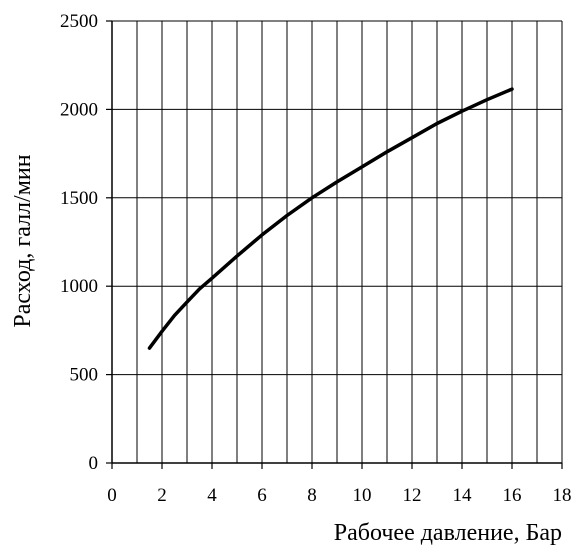 This screenshot has width=576, height=554. What do you see at coordinates (262, 495) in the screenshot?
I see `x-tick-label: 6` at bounding box center [262, 495].